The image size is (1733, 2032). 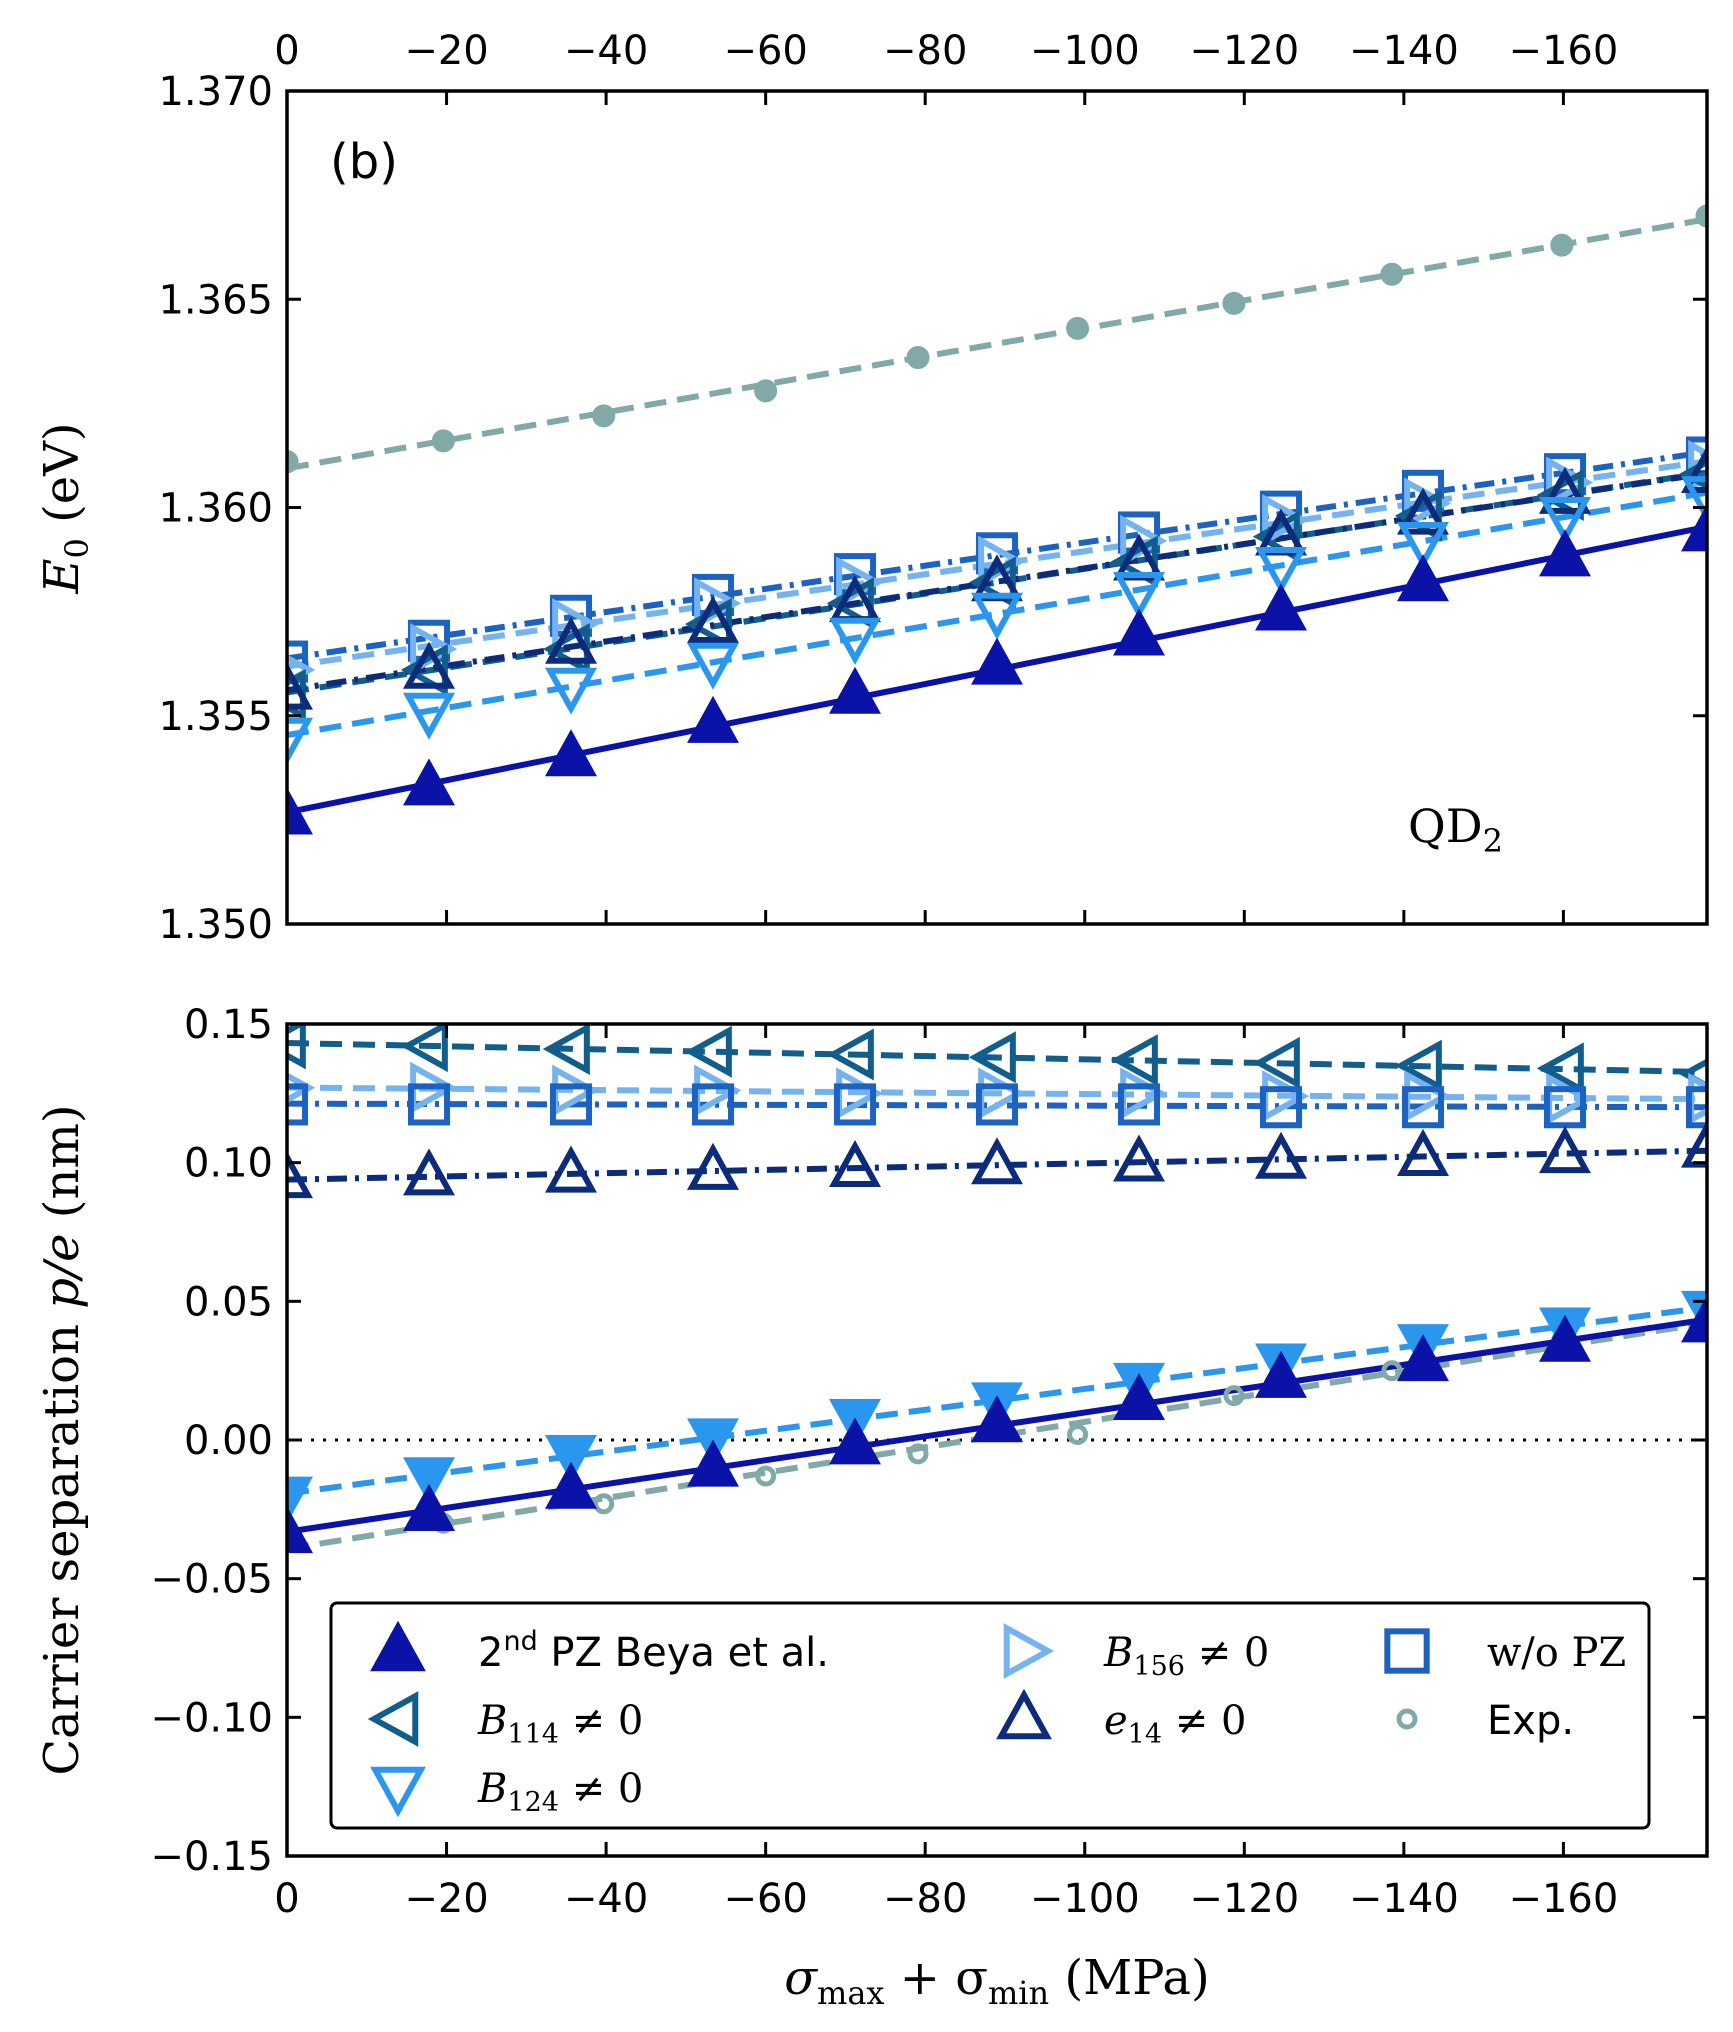 I want to click on legend-label-wopz: w/o PZ, so click(x=1556, y=1653).